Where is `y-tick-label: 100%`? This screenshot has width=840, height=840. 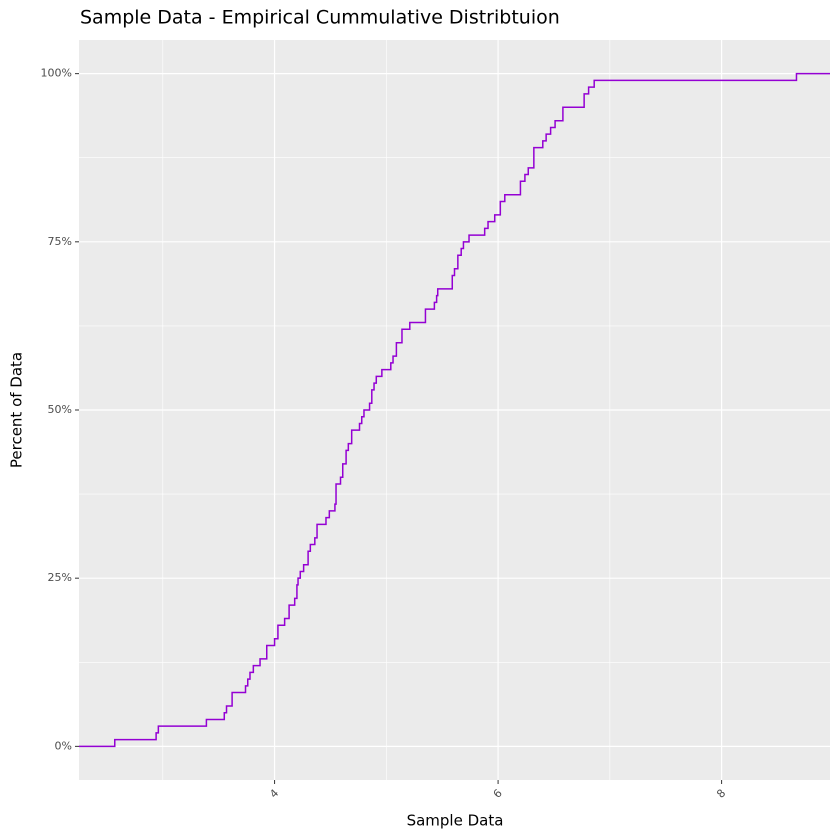
y-tick-label: 100% is located at coordinates (56, 73).